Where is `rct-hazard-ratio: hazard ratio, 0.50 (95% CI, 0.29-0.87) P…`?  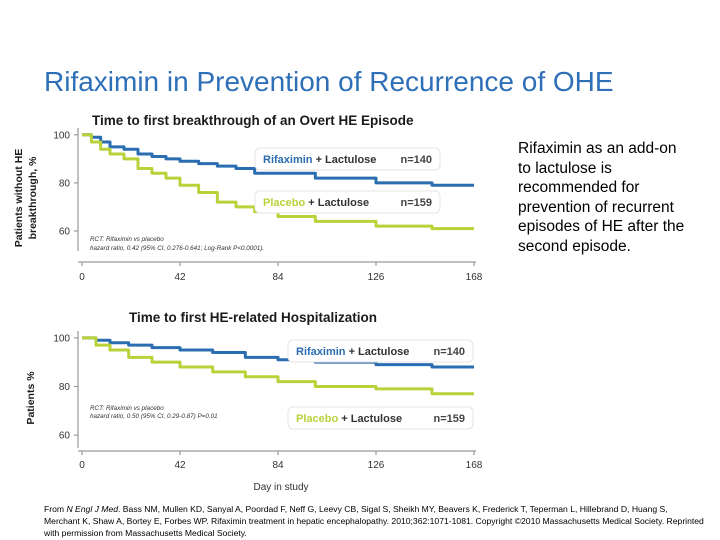 rct-hazard-ratio: hazard ratio, 0.50 (95% CI, 0.29-0.87) P… is located at coordinates (154, 416).